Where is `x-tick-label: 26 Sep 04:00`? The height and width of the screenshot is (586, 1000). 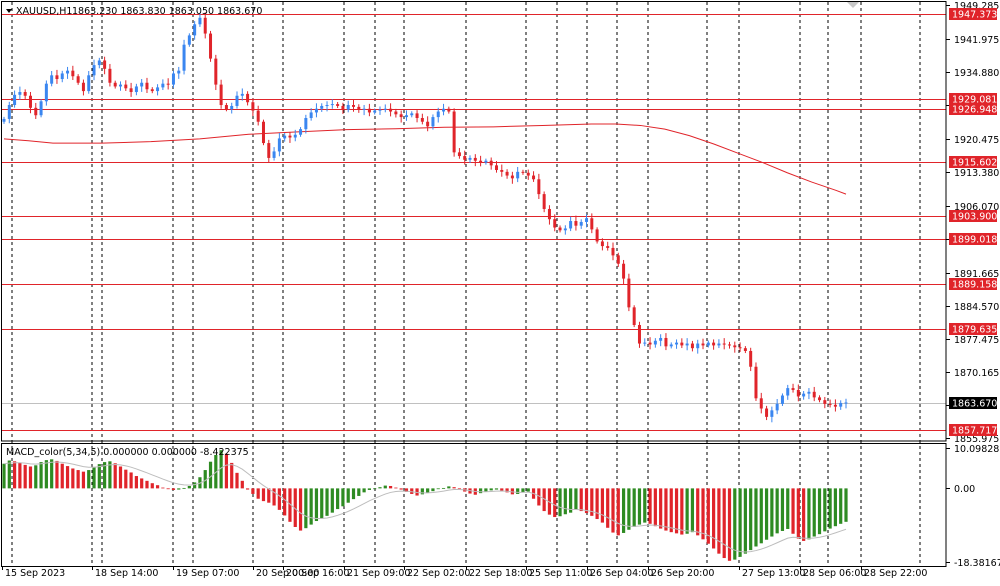 x-tick-label: 26 Sep 04:00 is located at coordinates (621, 573).